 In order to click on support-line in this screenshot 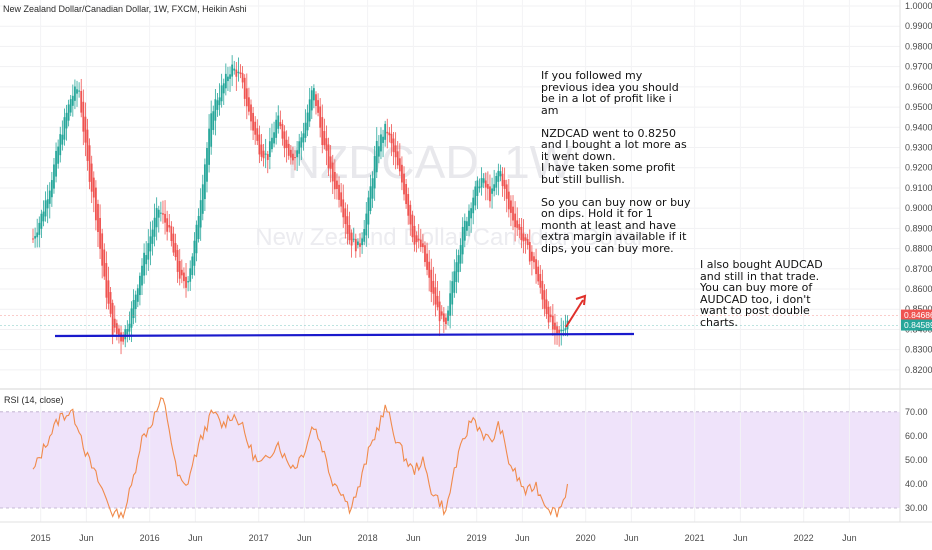, I will do `click(344, 335)`.